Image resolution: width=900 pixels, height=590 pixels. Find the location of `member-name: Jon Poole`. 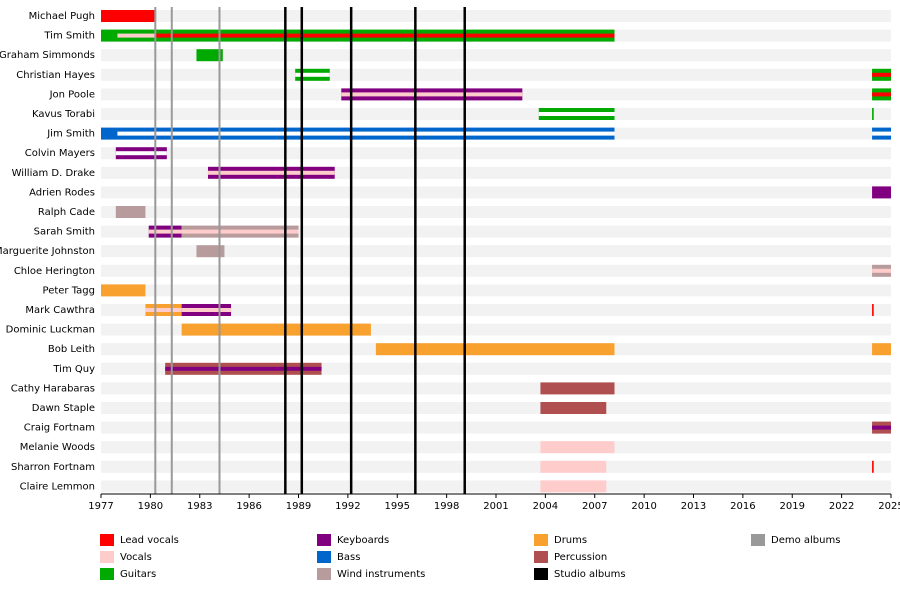

member-name: Jon Poole is located at coordinates (72, 94).